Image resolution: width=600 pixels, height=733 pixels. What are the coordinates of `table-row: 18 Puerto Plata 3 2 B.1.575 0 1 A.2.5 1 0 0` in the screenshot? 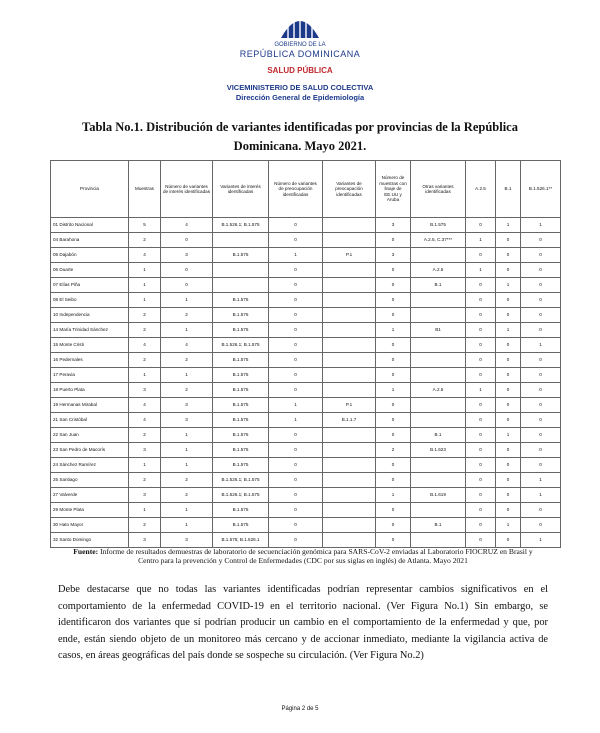 It's located at (305, 390).